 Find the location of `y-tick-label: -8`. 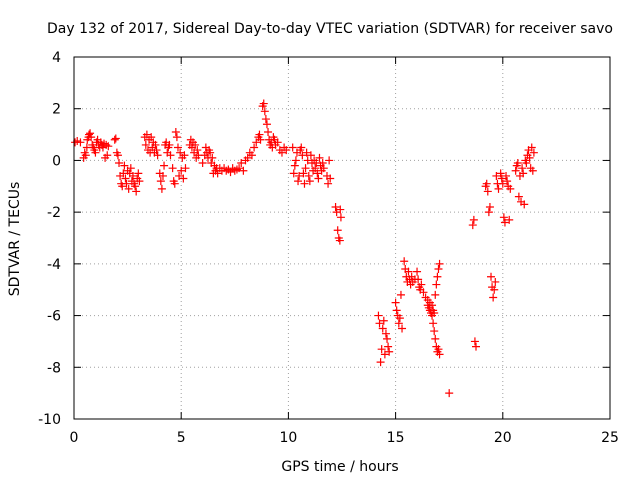

y-tick-label: -8 is located at coordinates (54, 368).